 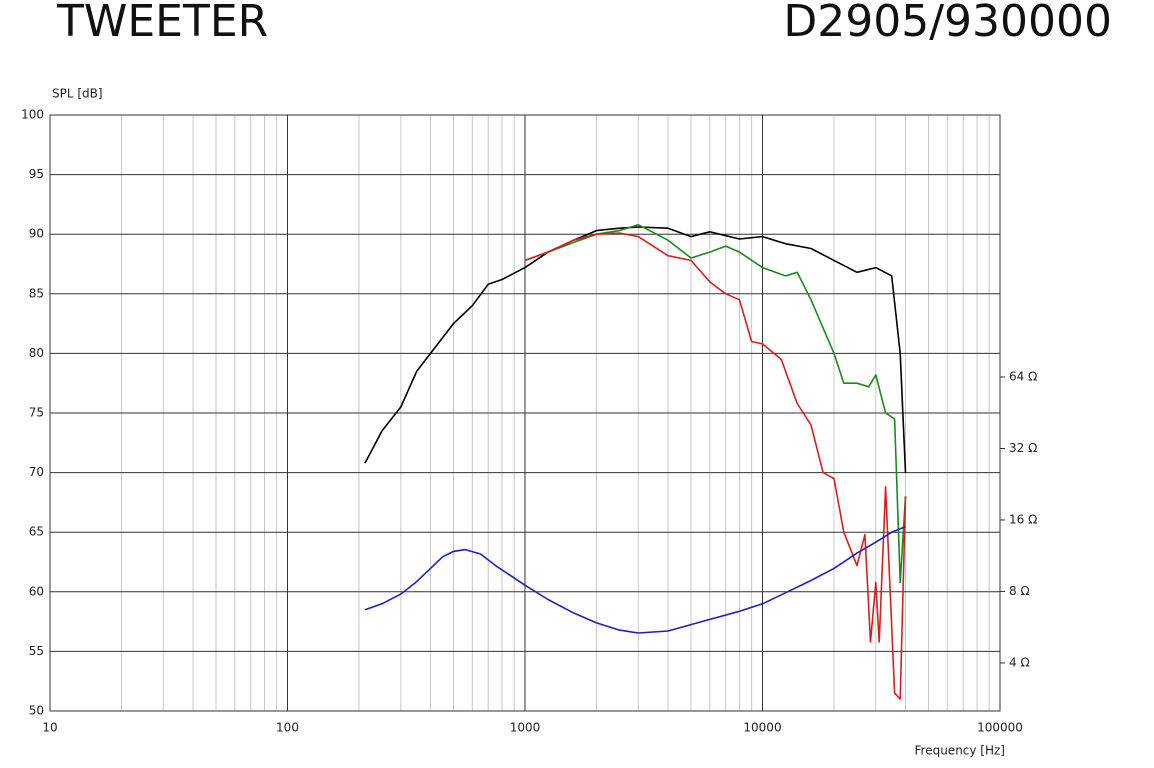 What do you see at coordinates (36, 532) in the screenshot?
I see `y-tick-label: 65` at bounding box center [36, 532].